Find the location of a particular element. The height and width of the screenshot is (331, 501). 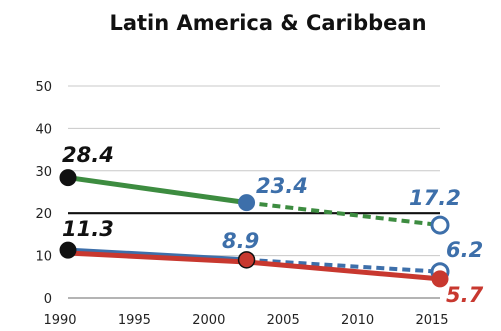

y-tick-label: 0 is located at coordinates (48, 299).